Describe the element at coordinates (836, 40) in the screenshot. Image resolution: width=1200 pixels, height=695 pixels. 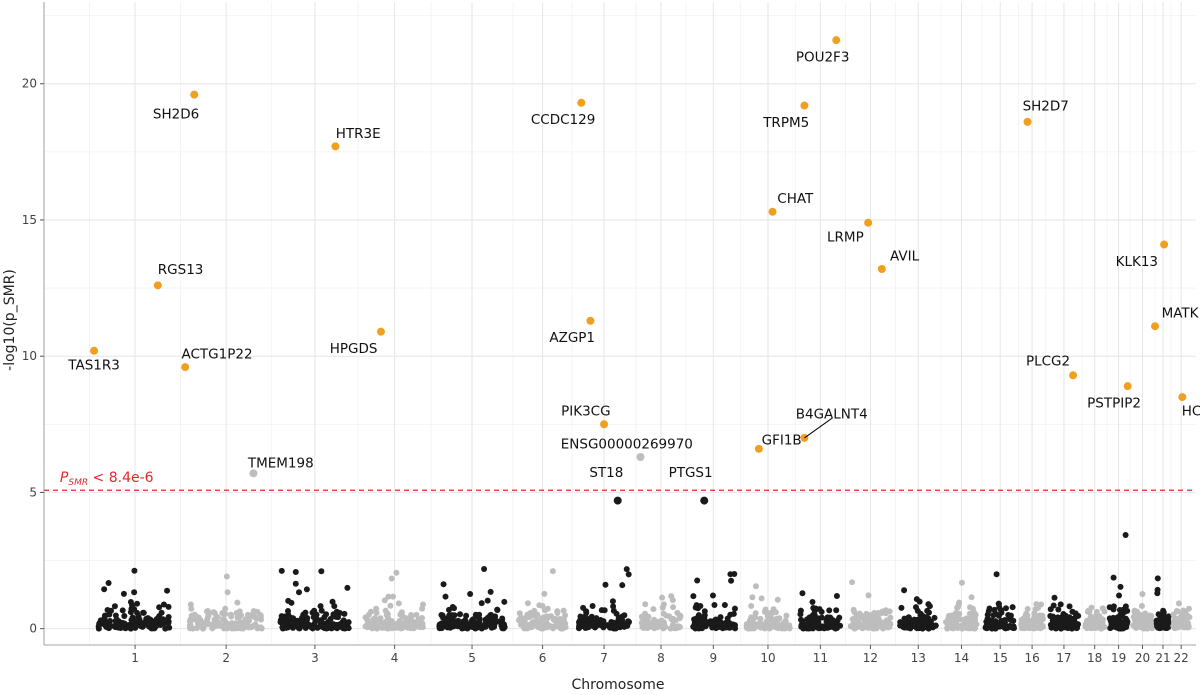
I see `significant-point-pou2f3` at that location.